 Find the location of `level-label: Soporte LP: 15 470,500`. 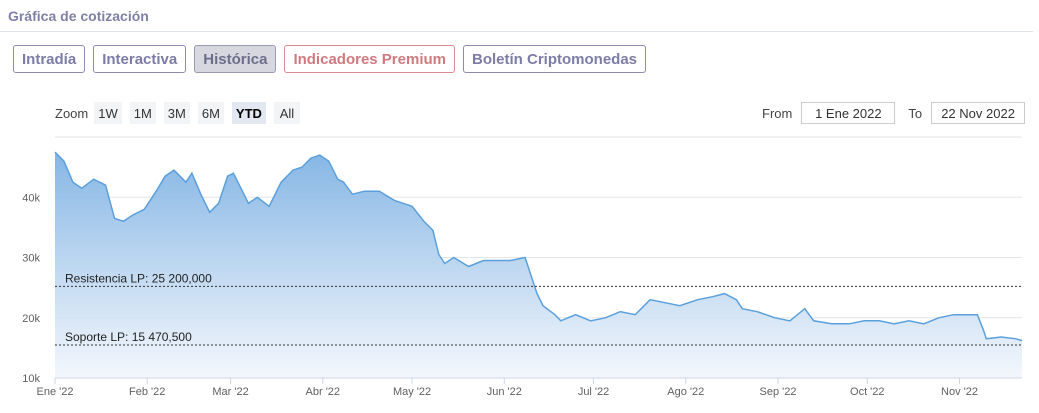

level-label: Soporte LP: 15 470,500 is located at coordinates (128, 337).